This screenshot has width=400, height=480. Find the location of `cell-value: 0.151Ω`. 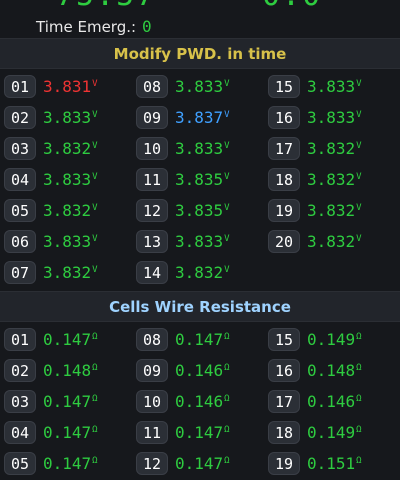

cell-value: 0.151Ω is located at coordinates (334, 463).